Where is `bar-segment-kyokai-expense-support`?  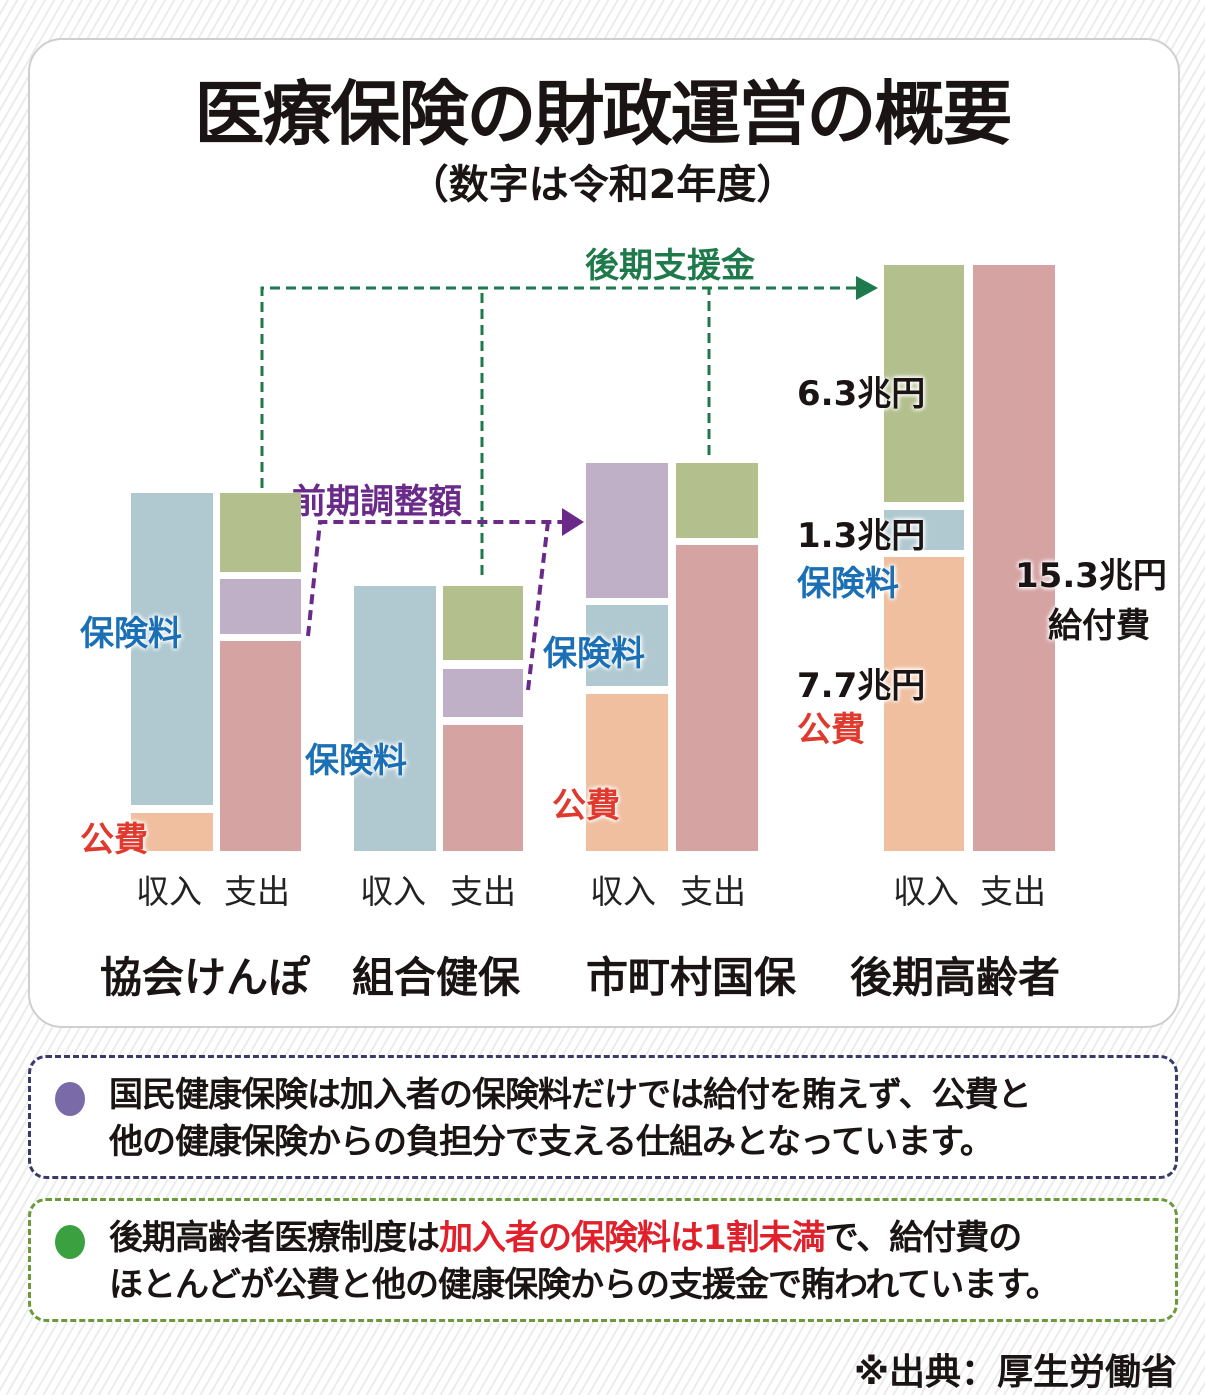 bar-segment-kyokai-expense-support is located at coordinates (260, 532).